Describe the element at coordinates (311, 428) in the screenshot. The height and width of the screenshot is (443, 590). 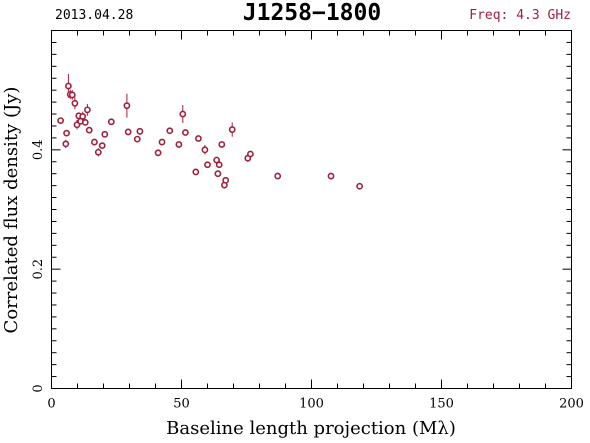
I see `x-axis-label: Baseline length projection (Mλ)` at that location.